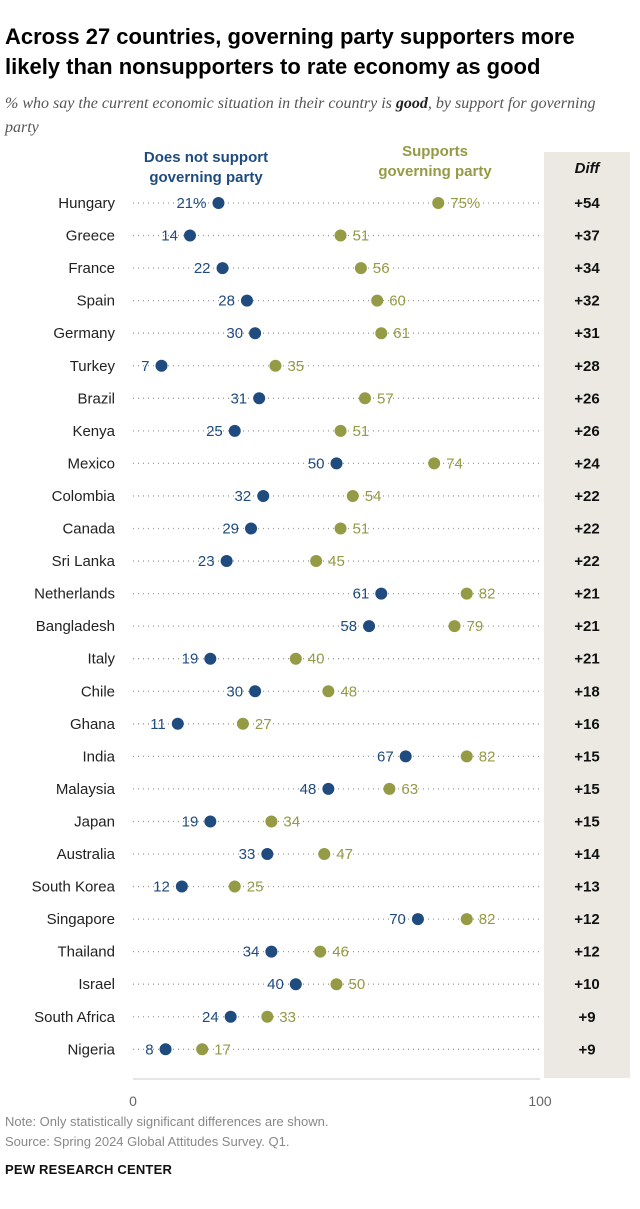 The image size is (640, 1209). Describe the element at coordinates (586, 236) in the screenshot. I see `diff-value: +37` at that location.